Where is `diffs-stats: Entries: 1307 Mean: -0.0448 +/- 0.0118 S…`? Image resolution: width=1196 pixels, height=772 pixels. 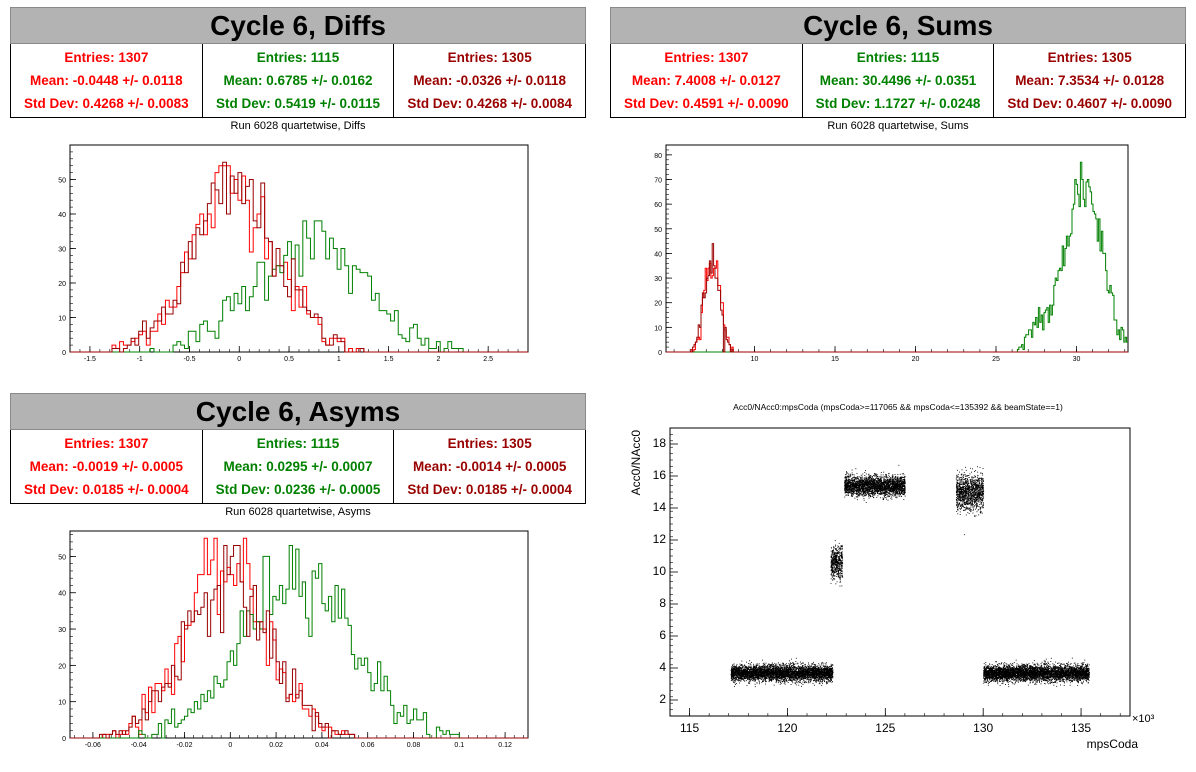
diffs-stats: Entries: 1307 Mean: -0.0448 +/- 0.0118 S… is located at coordinates (298, 81).